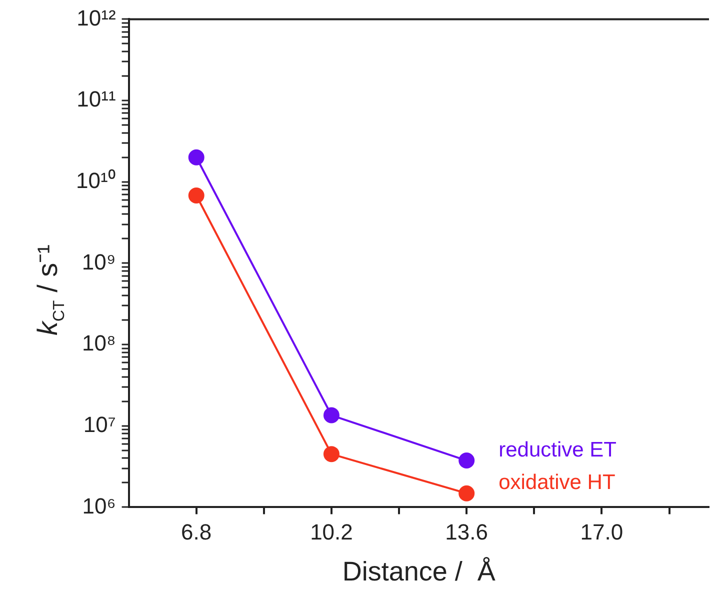  Describe the element at coordinates (99, 505) in the screenshot. I see `y-tick-label: 10⁶` at that location.